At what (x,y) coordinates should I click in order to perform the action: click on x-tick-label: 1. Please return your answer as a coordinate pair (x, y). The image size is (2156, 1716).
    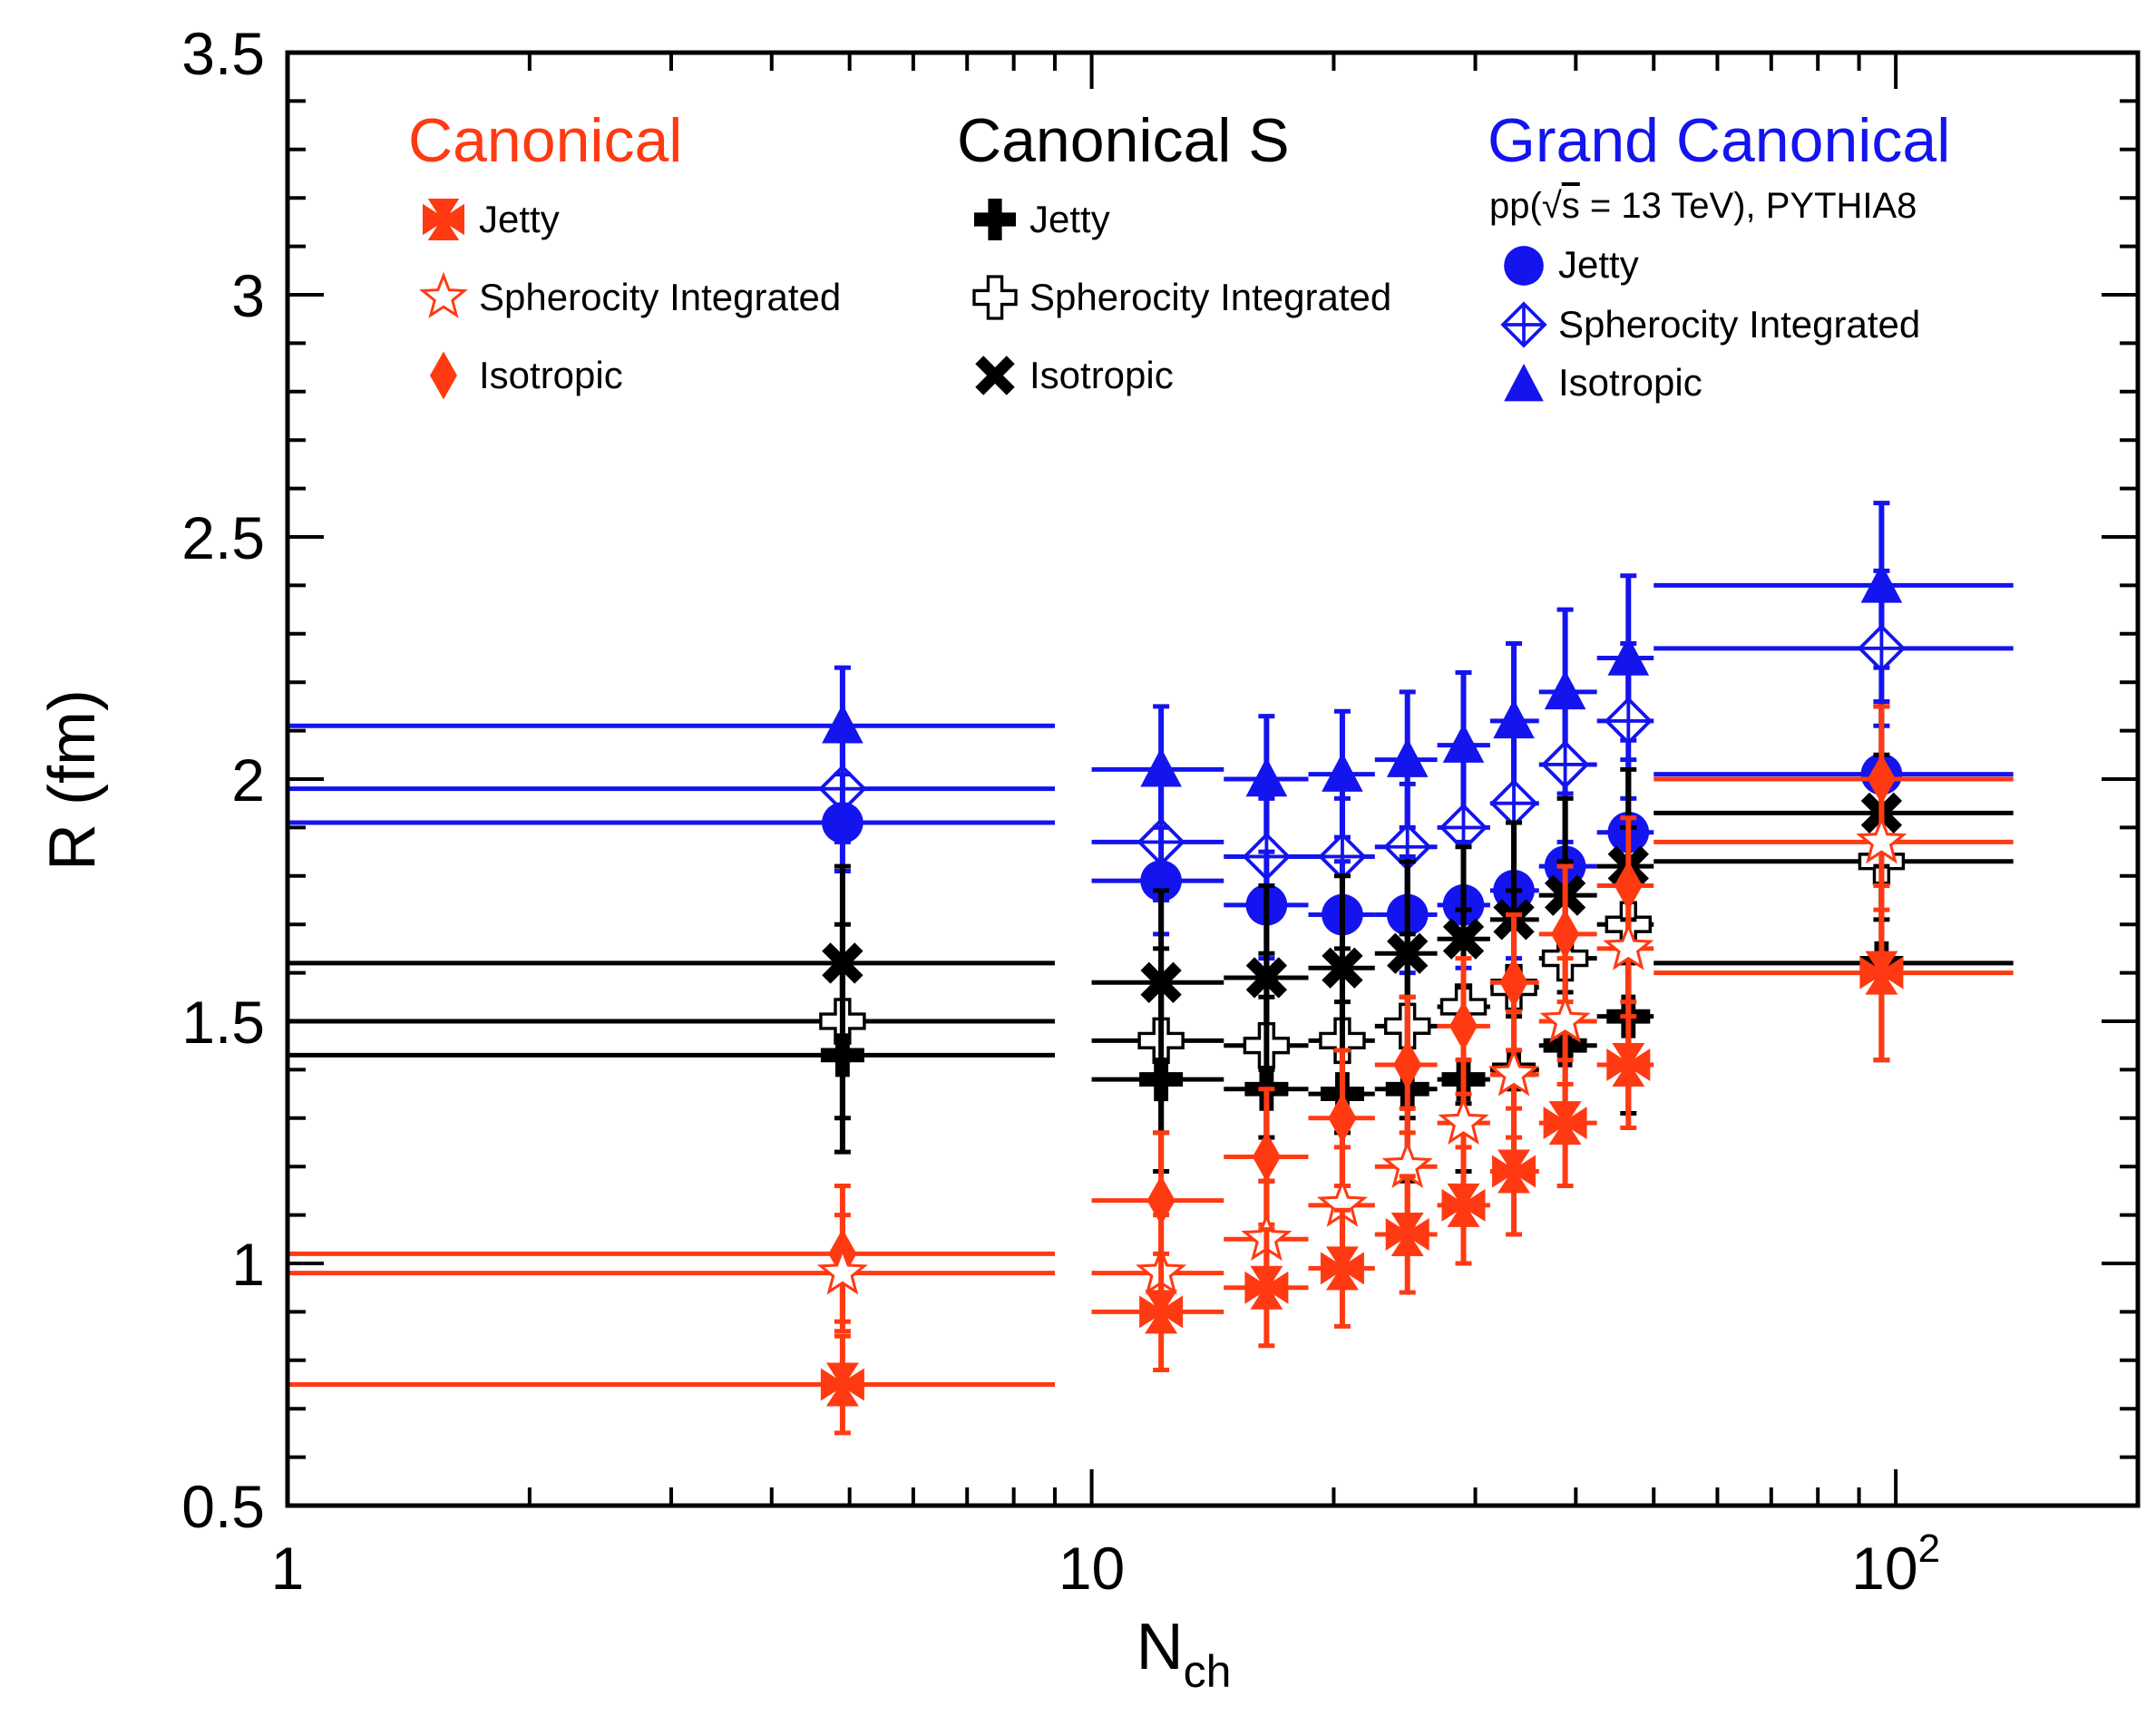
    Looking at the image, I should click on (288, 1568).